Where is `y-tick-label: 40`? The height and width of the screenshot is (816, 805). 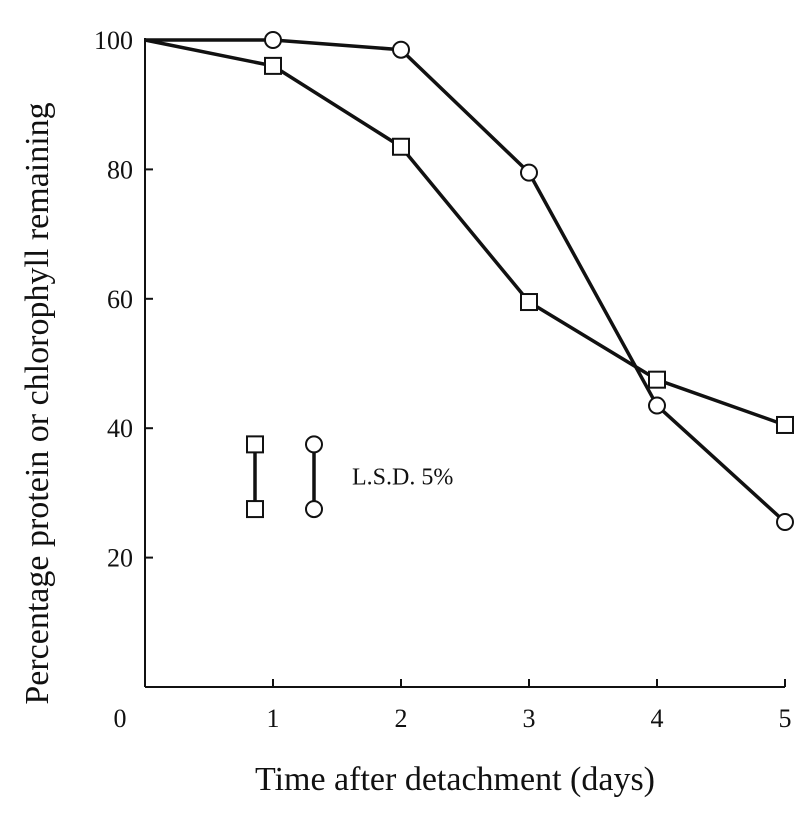 y-tick-label: 40 is located at coordinates (120, 428).